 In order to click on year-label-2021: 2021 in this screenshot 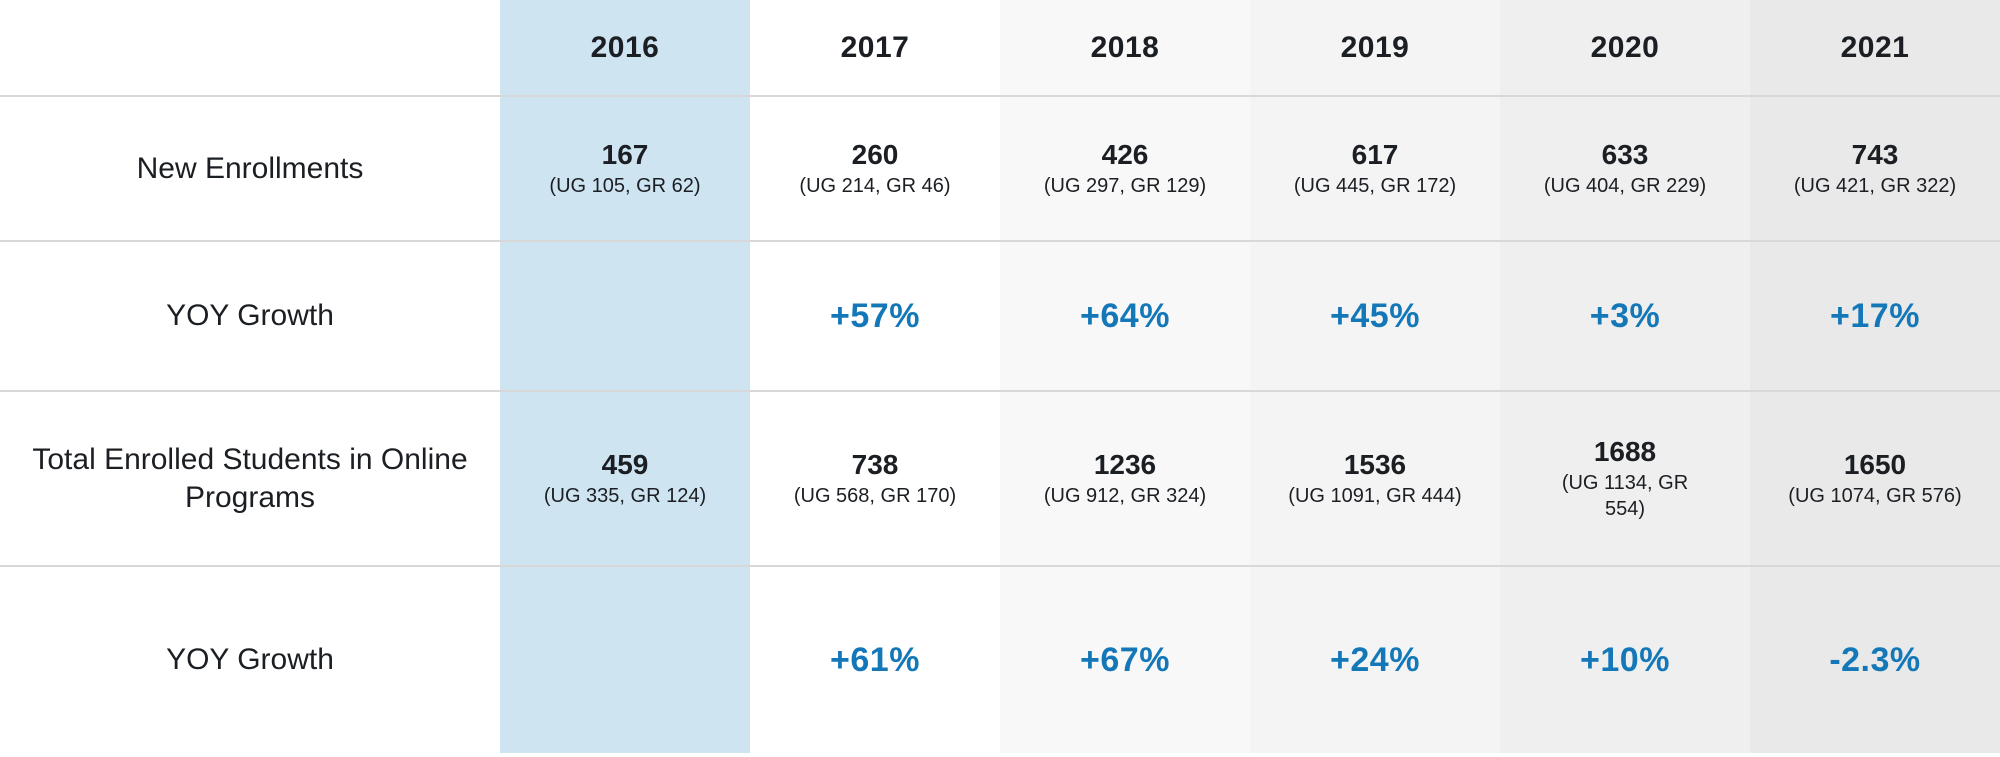, I will do `click(1875, 47)`.